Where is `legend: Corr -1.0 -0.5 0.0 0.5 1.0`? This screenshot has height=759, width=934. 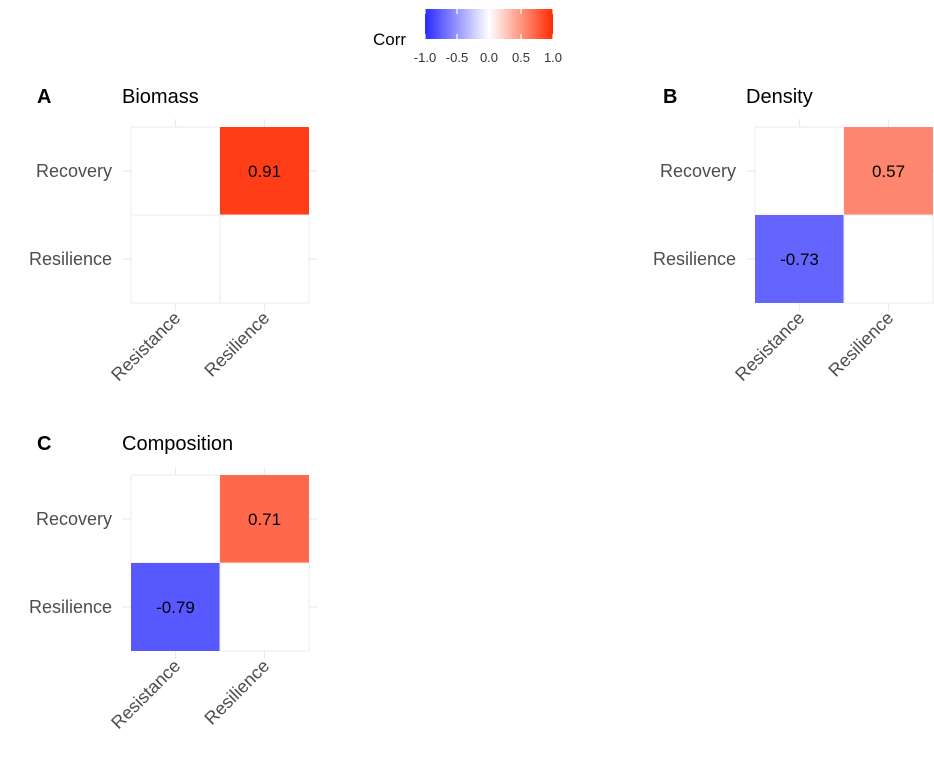
legend: Corr -1.0 -0.5 0.0 0.5 1.0 is located at coordinates (467, 37).